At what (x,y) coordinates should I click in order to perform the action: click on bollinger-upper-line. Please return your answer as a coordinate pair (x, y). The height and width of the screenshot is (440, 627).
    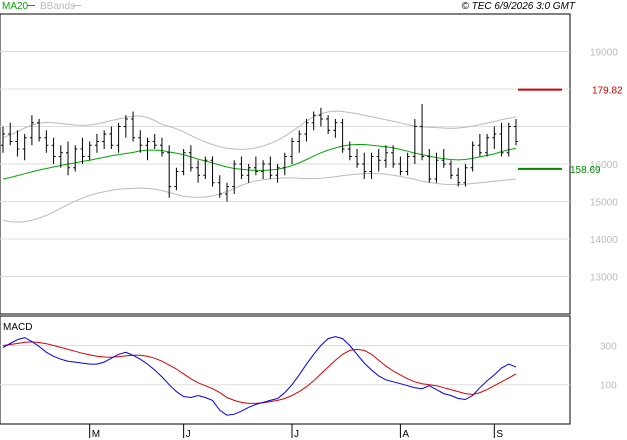
    Looking at the image, I should click on (259, 130).